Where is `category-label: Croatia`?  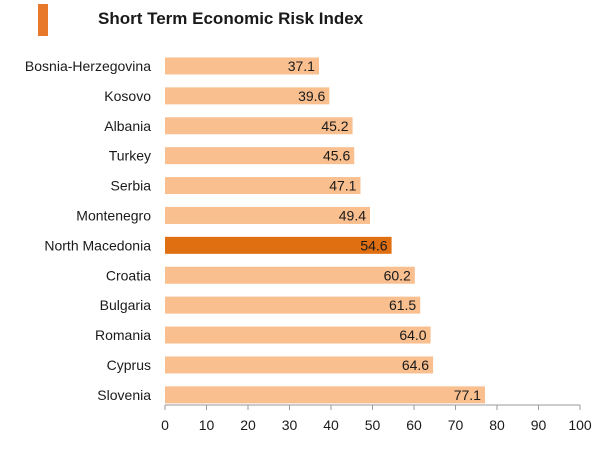
category-label: Croatia is located at coordinates (128, 275).